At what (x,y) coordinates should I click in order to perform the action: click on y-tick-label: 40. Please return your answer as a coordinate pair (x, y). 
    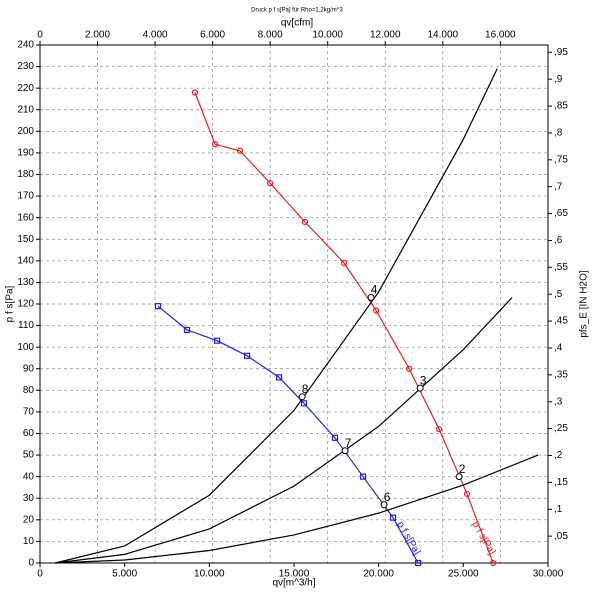
    Looking at the image, I should click on (29, 476).